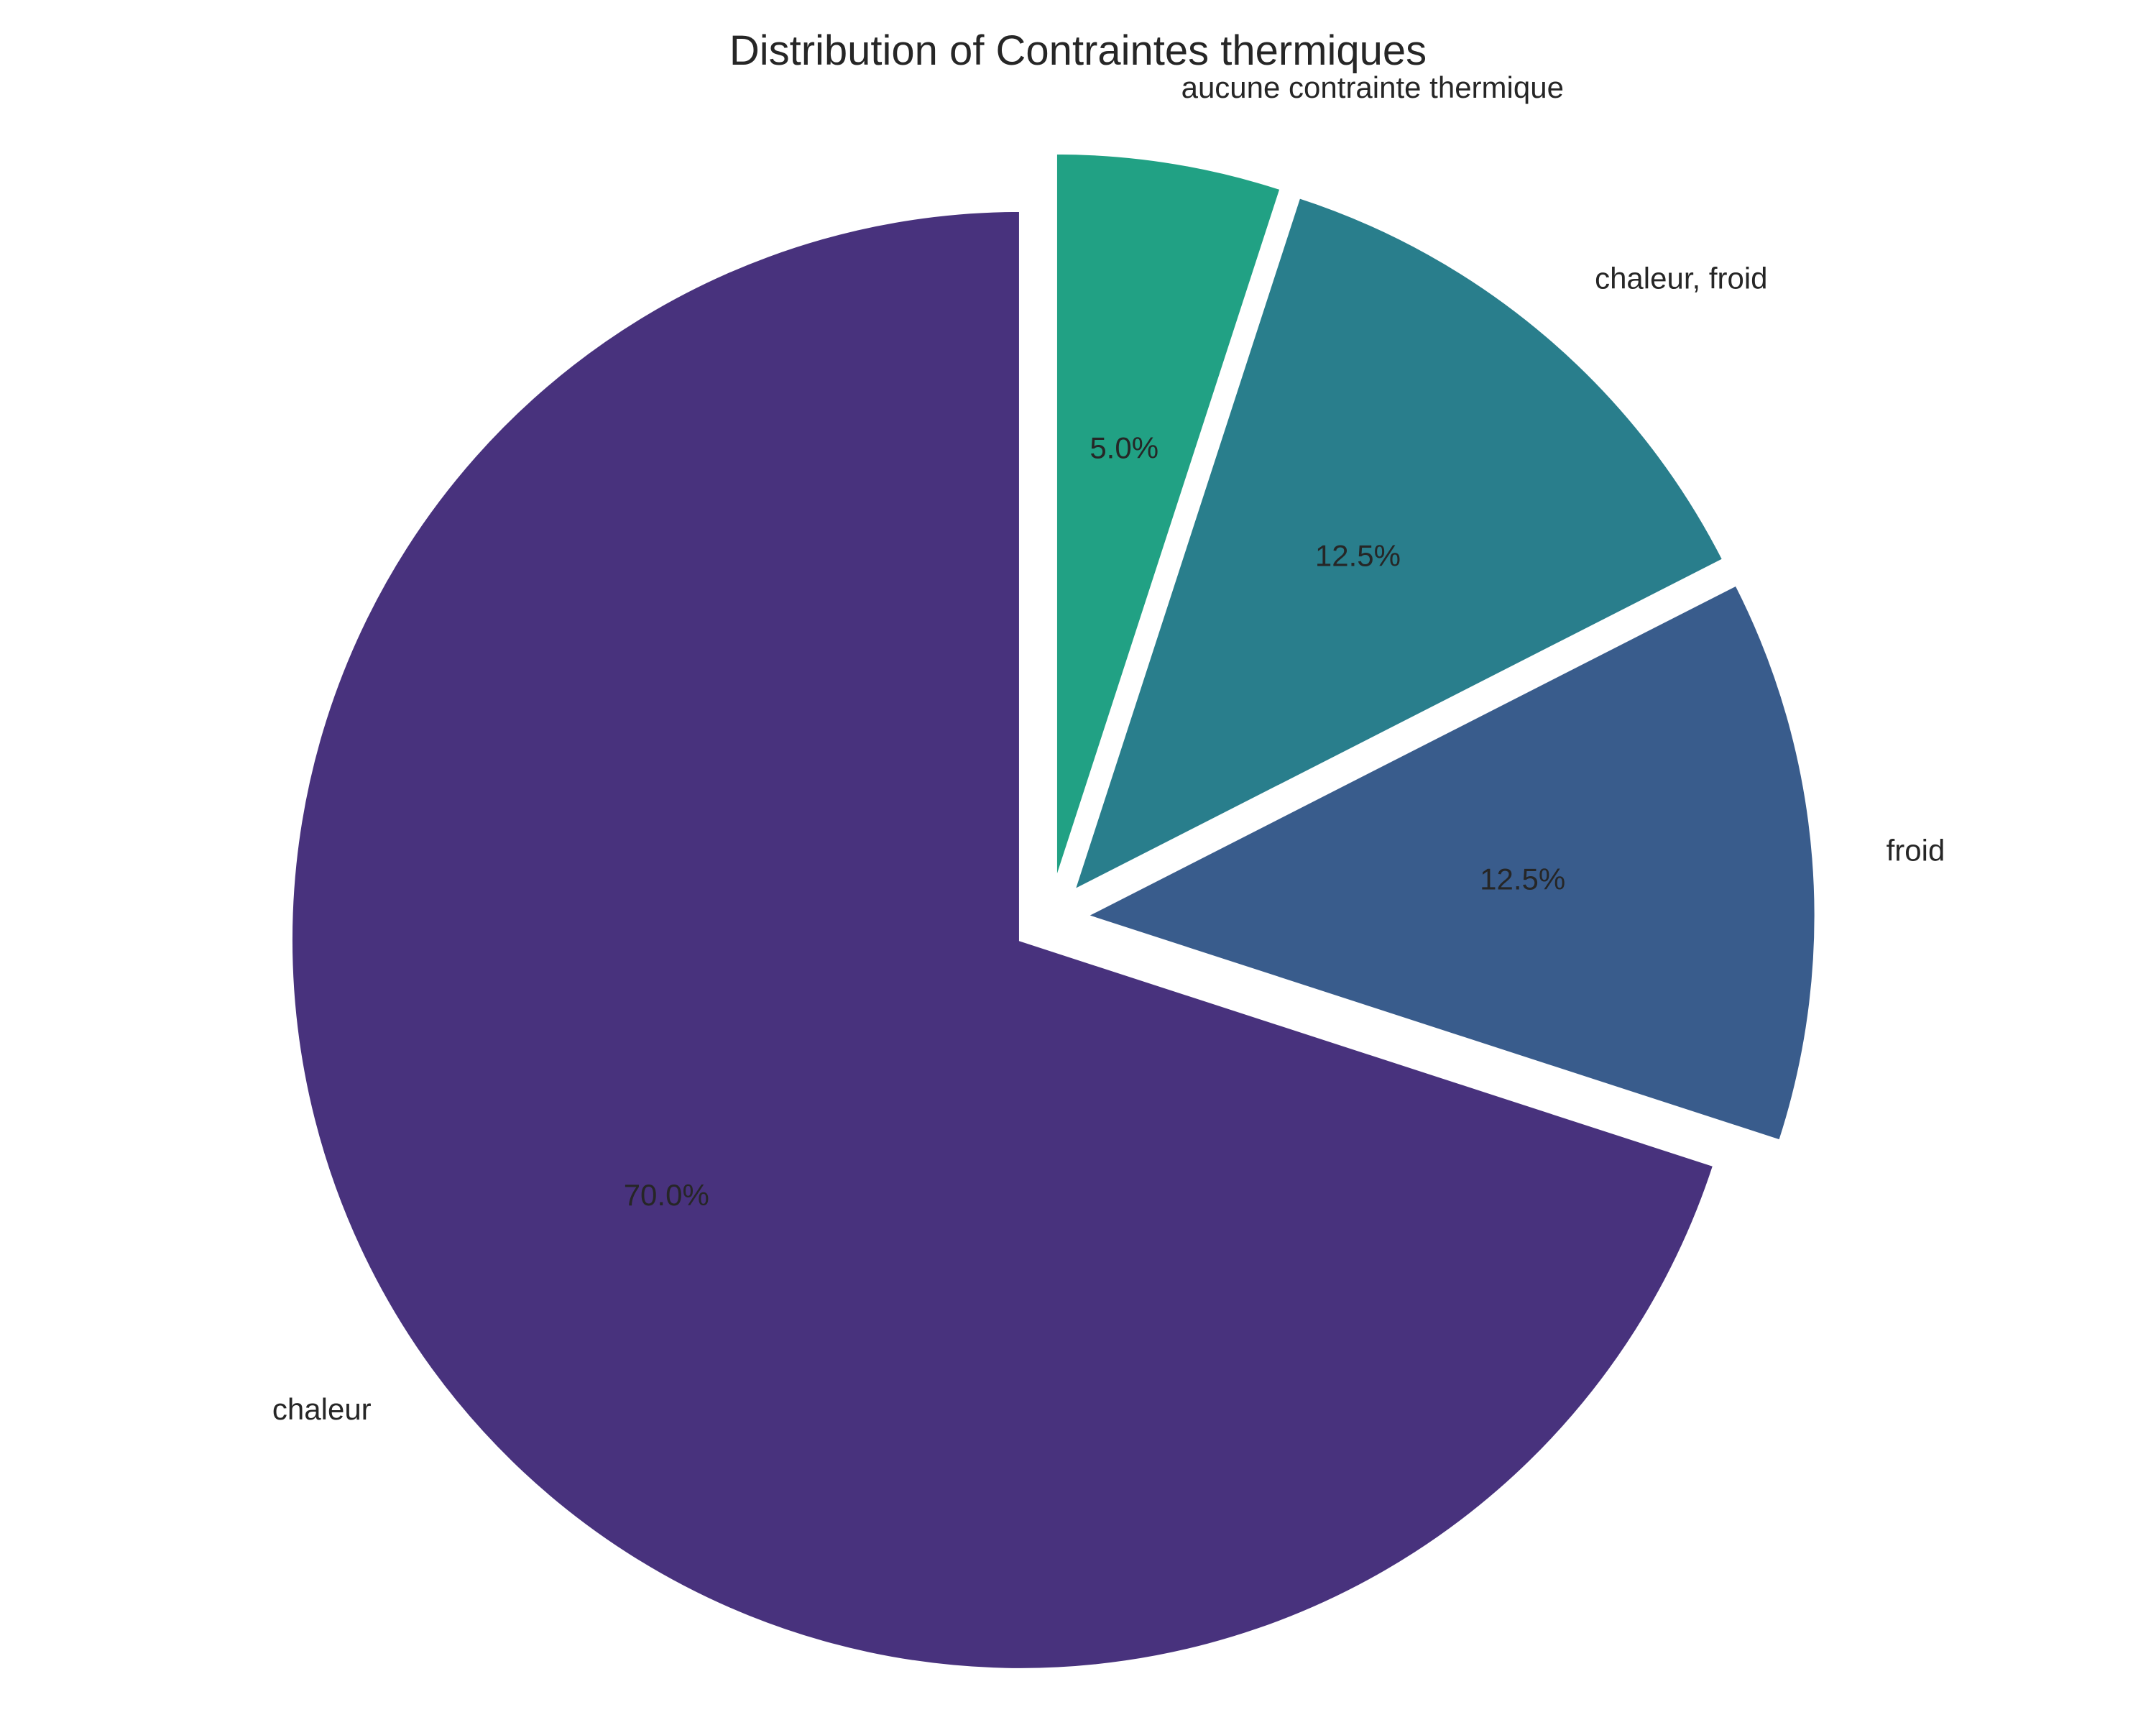 This screenshot has height=1725, width=2156. Describe the element at coordinates (1681, 278) in the screenshot. I see `slice-label: chaleur, froid` at that location.